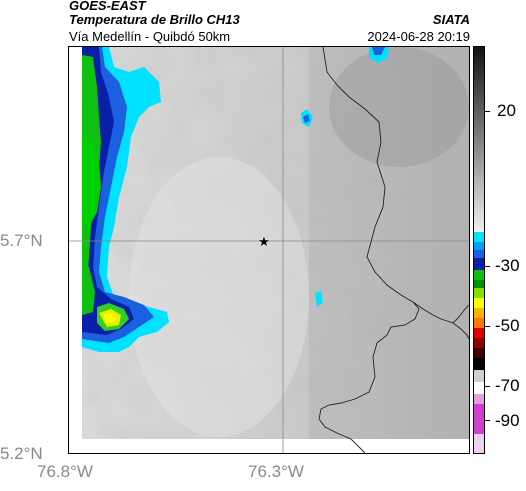  What do you see at coordinates (65, 471) in the screenshot?
I see `lon-tick-1: 76.8°W` at bounding box center [65, 471].